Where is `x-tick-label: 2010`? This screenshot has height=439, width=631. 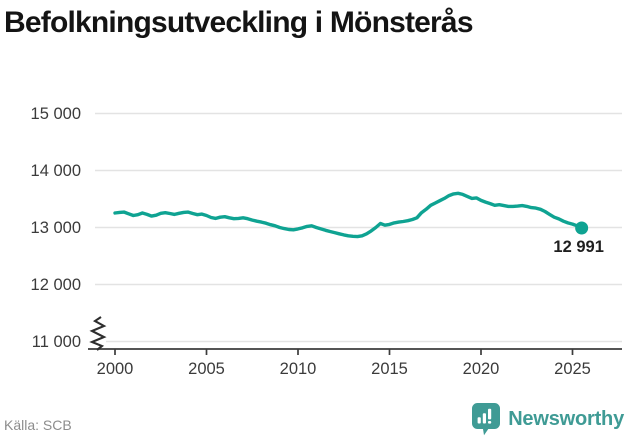 x-tick-label: 2010 is located at coordinates (298, 369).